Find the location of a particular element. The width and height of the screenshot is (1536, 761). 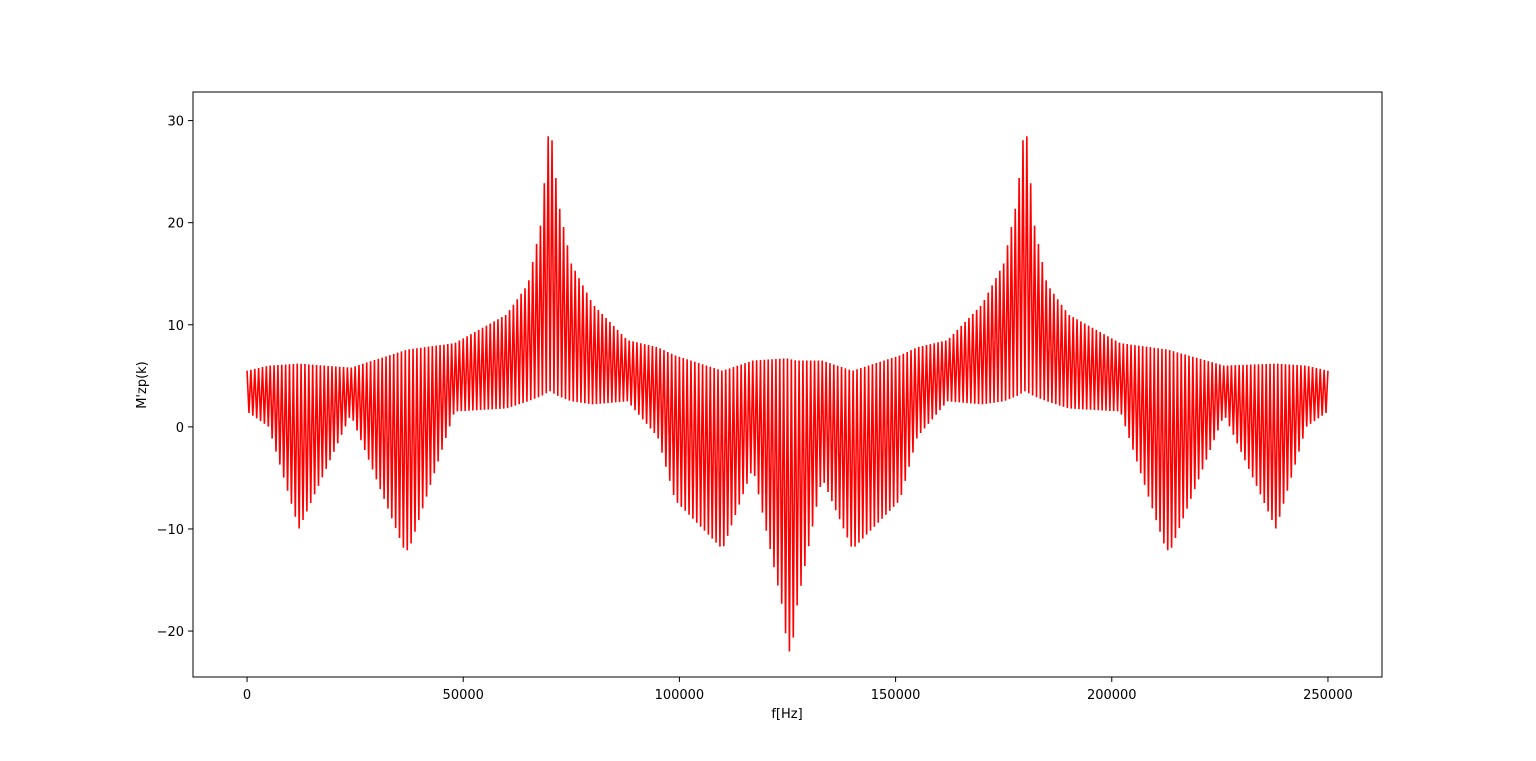

x-tick-label: 100000 is located at coordinates (680, 695).